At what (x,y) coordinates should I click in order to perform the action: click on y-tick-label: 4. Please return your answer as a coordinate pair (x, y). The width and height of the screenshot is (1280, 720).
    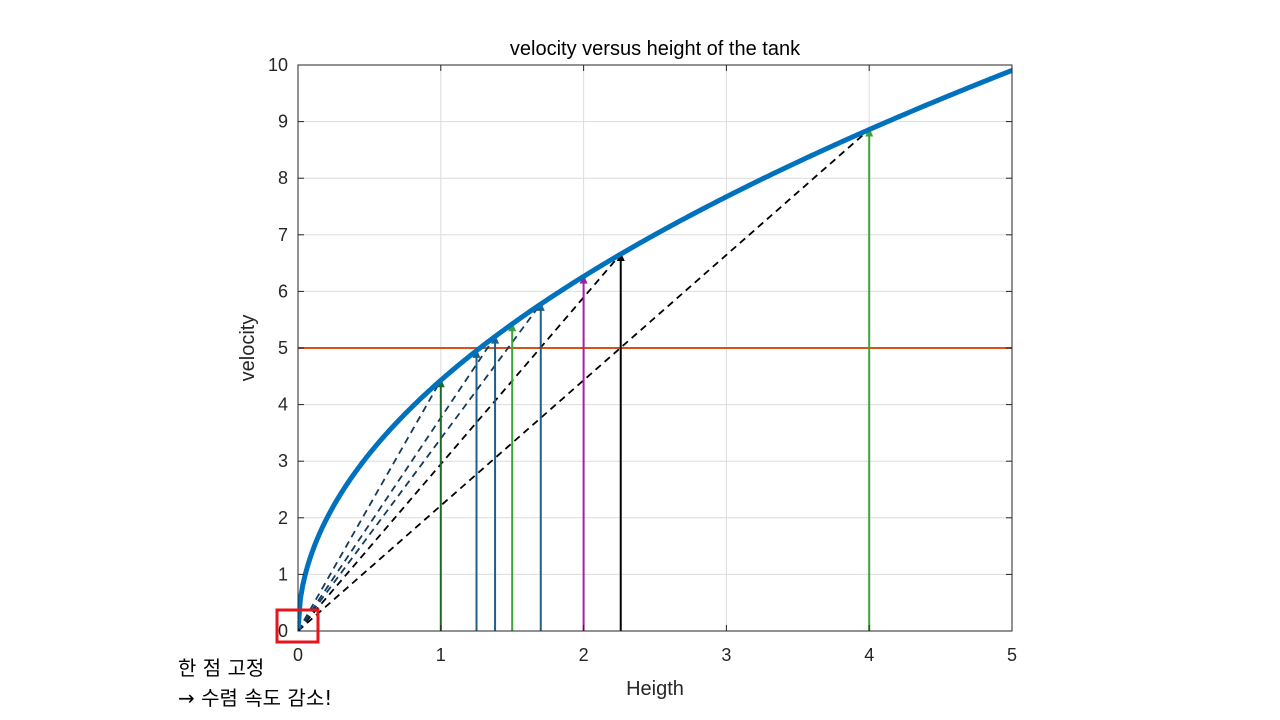
    Looking at the image, I should click on (283, 405).